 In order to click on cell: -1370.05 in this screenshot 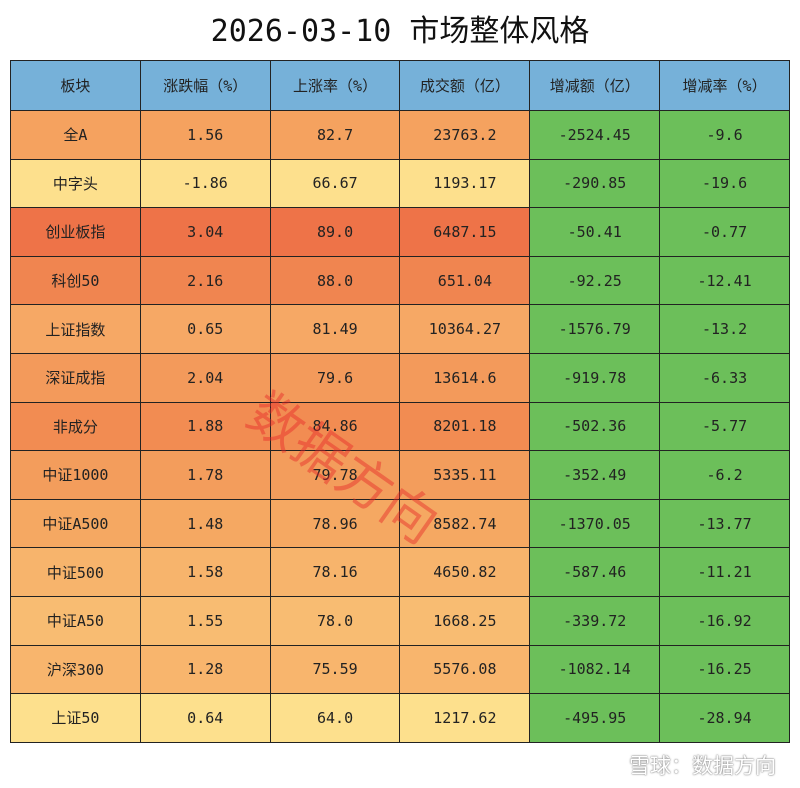, I will do `click(595, 523)`.